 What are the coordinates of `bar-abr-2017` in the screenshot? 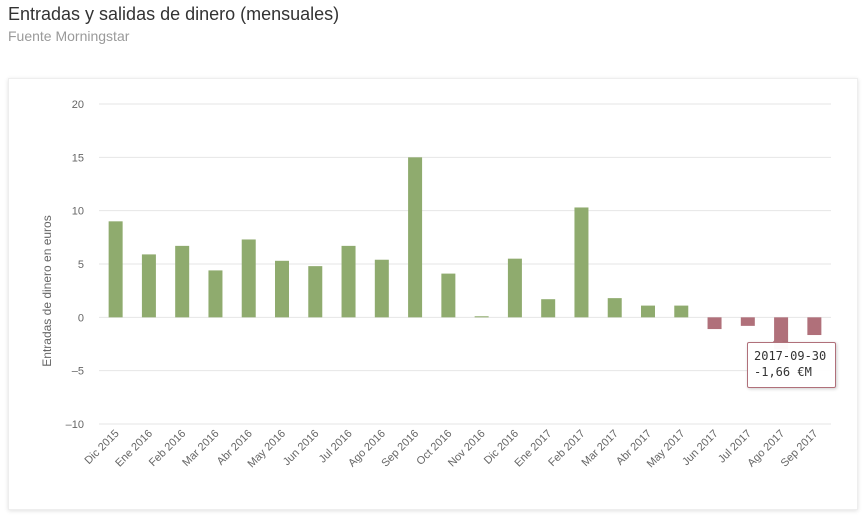 It's located at (648, 311).